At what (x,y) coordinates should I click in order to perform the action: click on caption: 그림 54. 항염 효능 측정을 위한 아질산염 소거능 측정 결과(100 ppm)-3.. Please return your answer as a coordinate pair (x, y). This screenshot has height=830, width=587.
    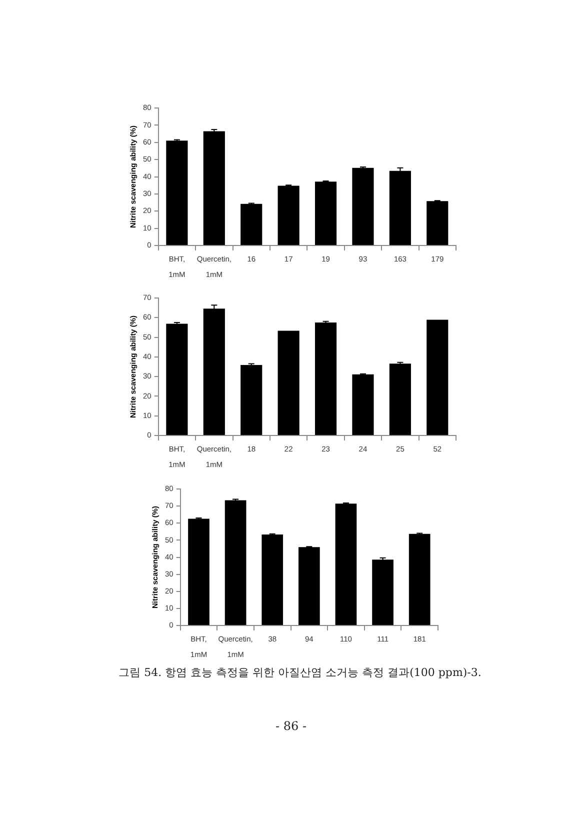
    Looking at the image, I should click on (300, 672).